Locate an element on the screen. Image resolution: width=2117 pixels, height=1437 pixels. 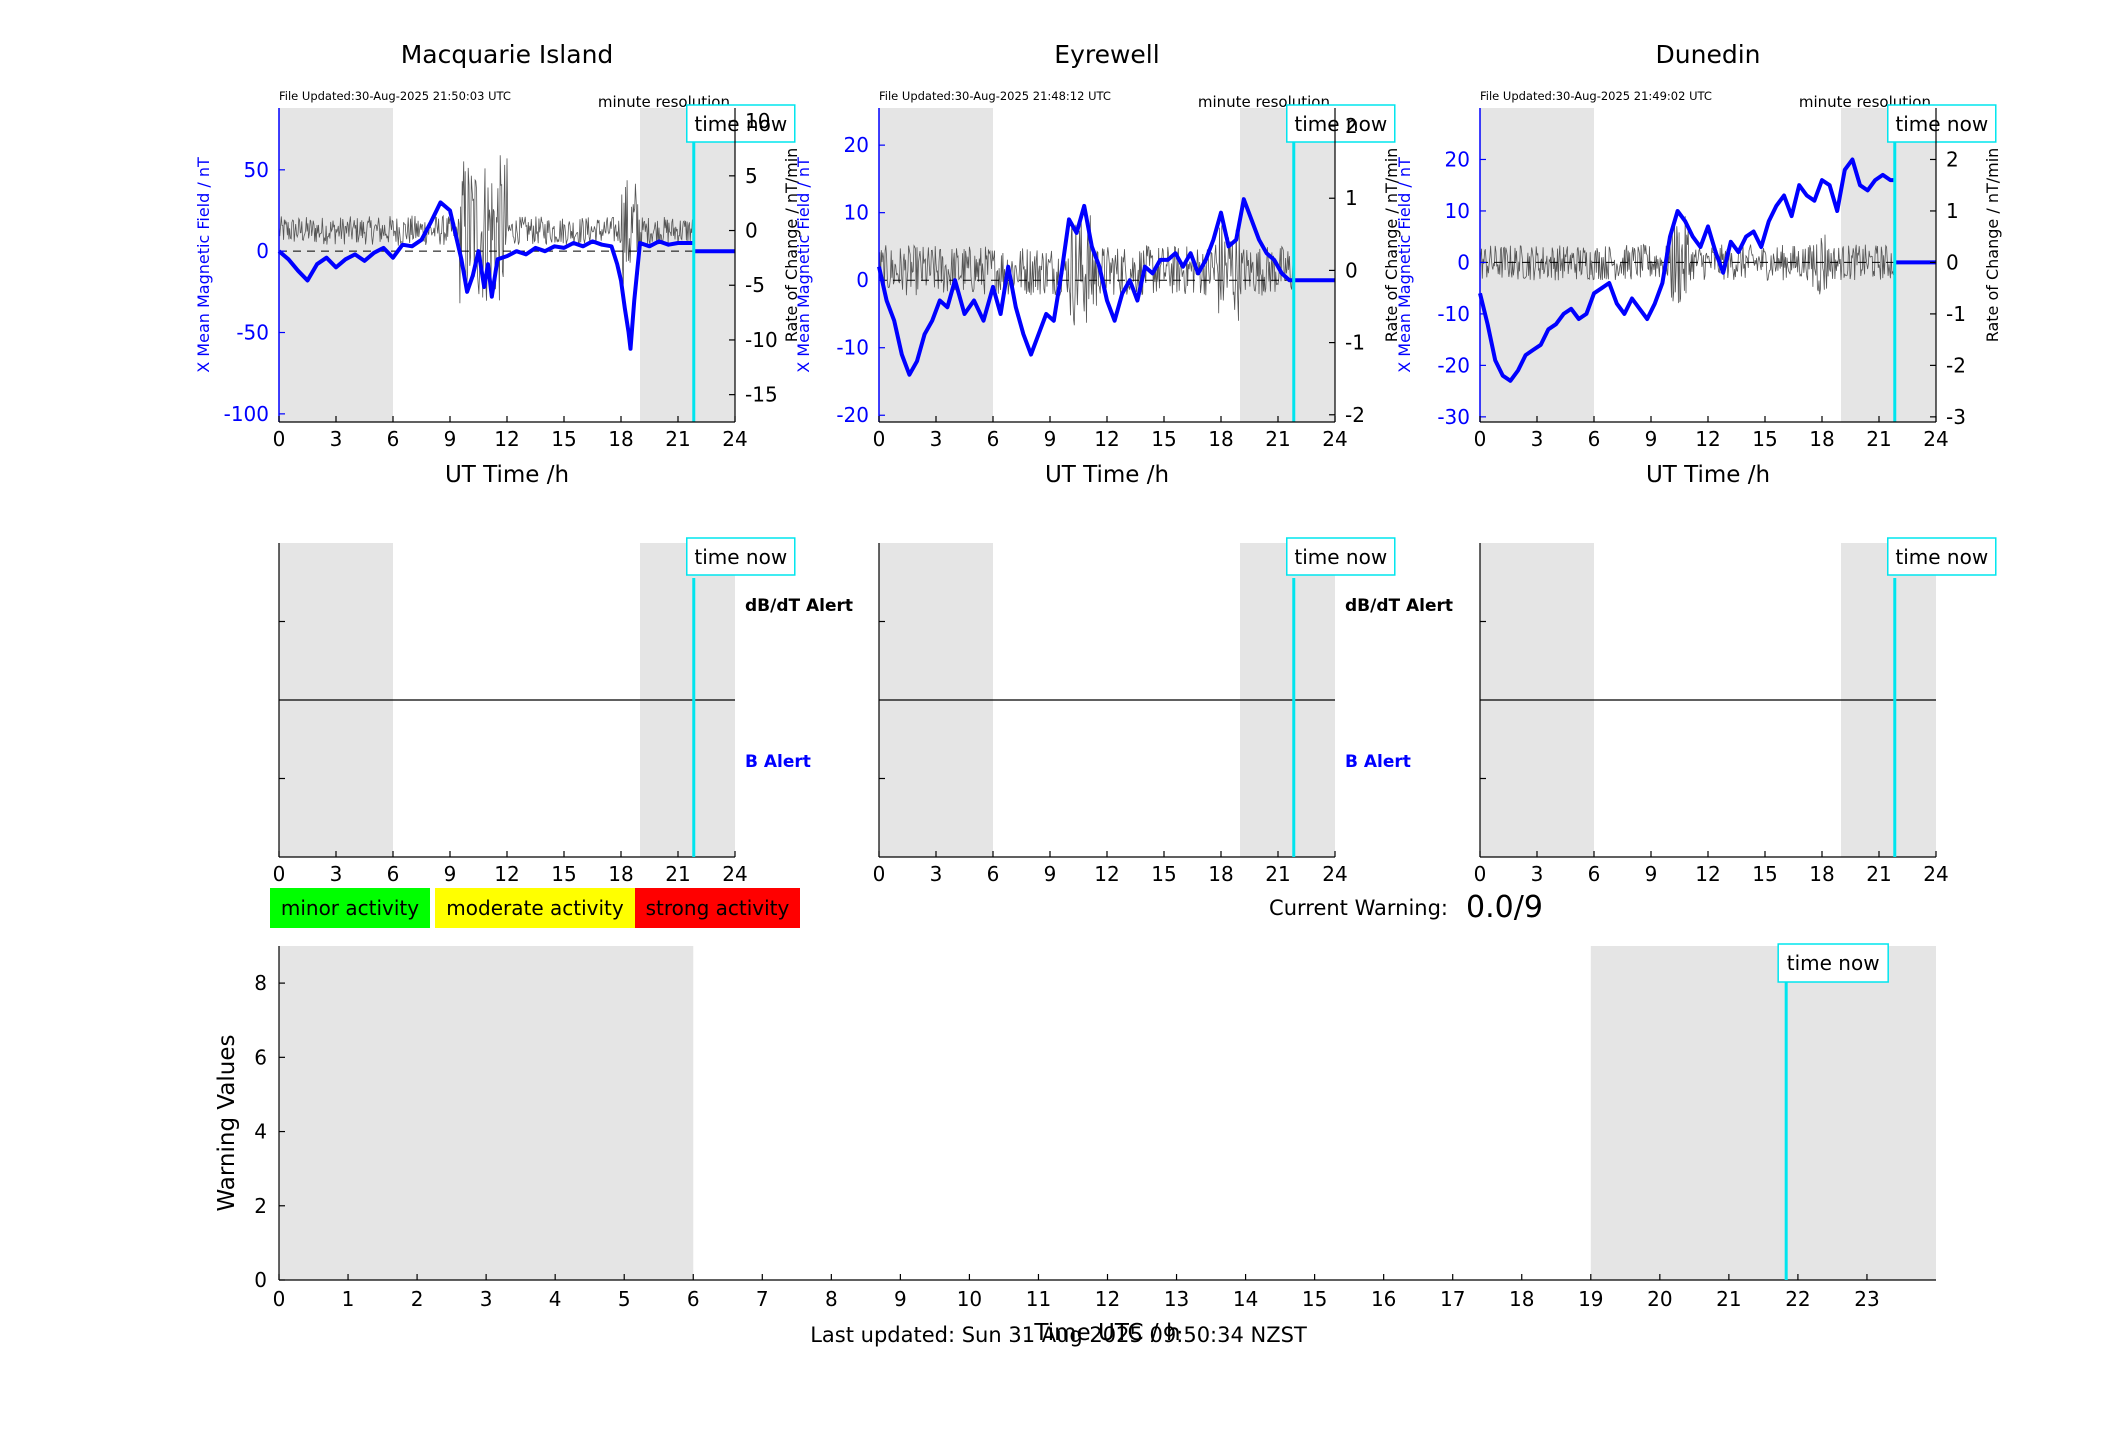
b-alert-label: B Alert is located at coordinates (1378, 762).